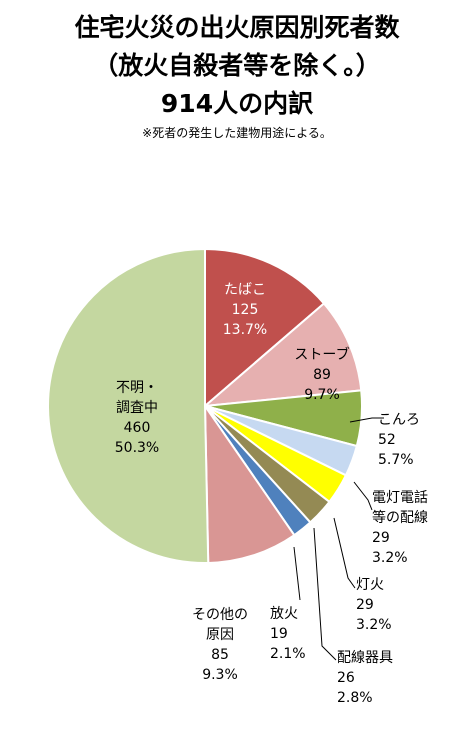  Describe the element at coordinates (237, 103) in the screenshot. I see `chart-title-line-3: 914人の内訳` at that location.